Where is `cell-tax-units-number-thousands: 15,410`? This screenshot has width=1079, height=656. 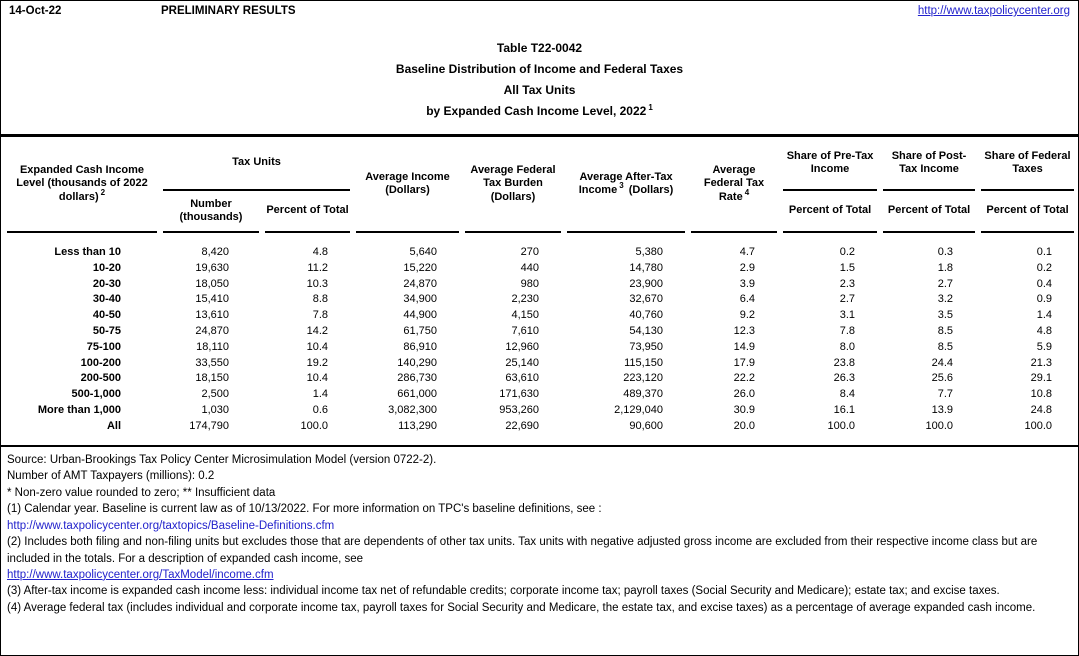
cell-tax-units-number-thousands: 15,410 is located at coordinates (212, 299).